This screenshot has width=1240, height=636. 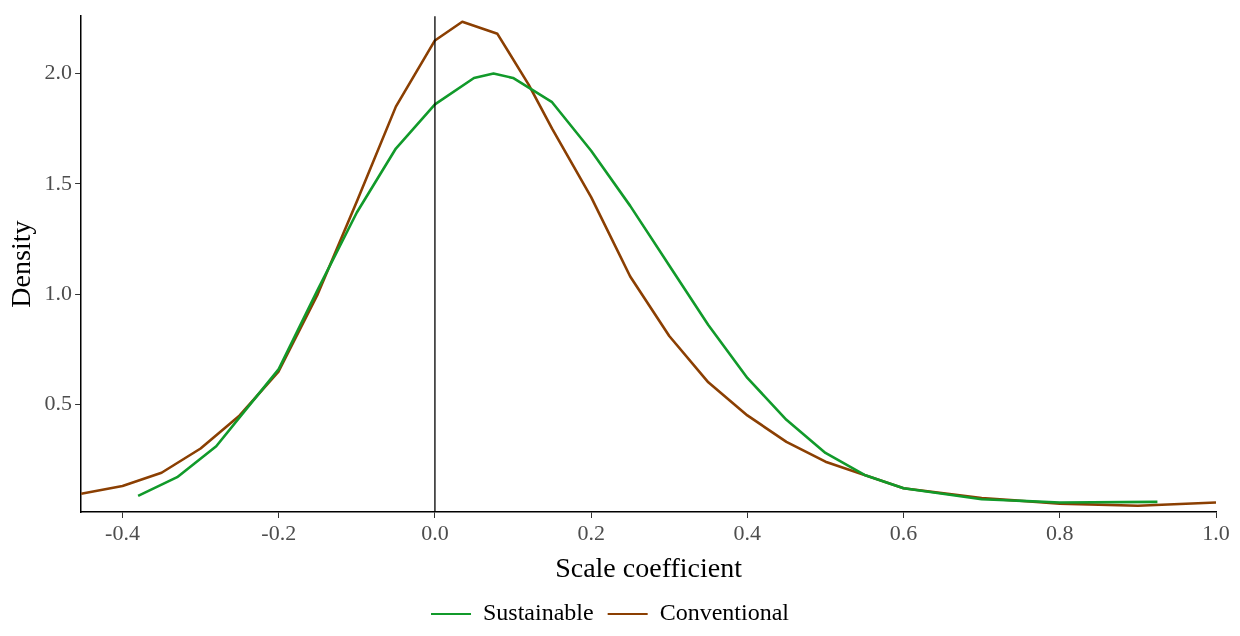 What do you see at coordinates (435, 532) in the screenshot?
I see `x-tick-label: 0.0` at bounding box center [435, 532].